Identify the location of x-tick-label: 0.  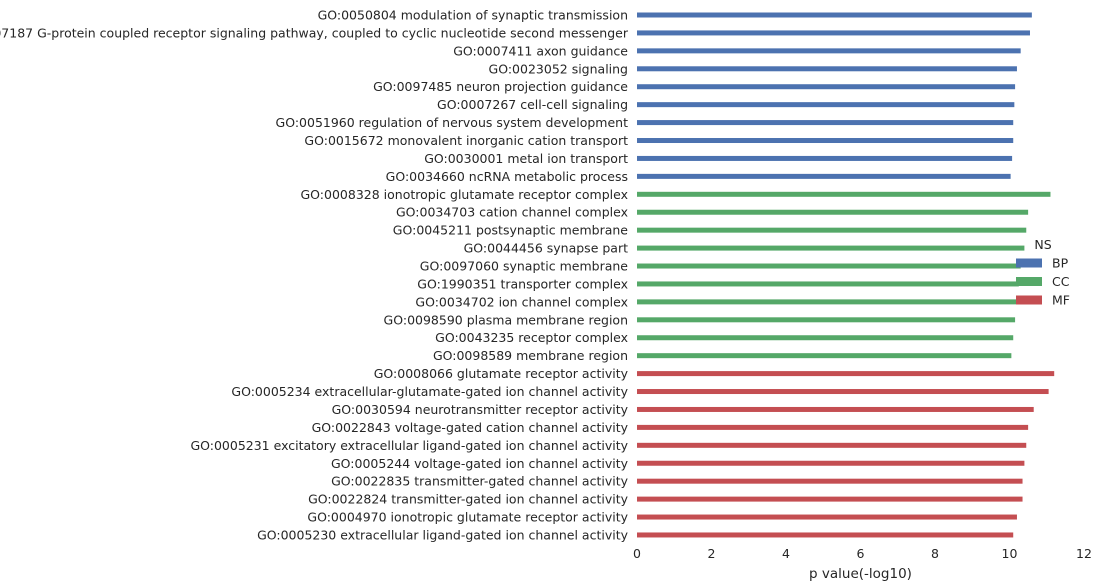
(637, 553).